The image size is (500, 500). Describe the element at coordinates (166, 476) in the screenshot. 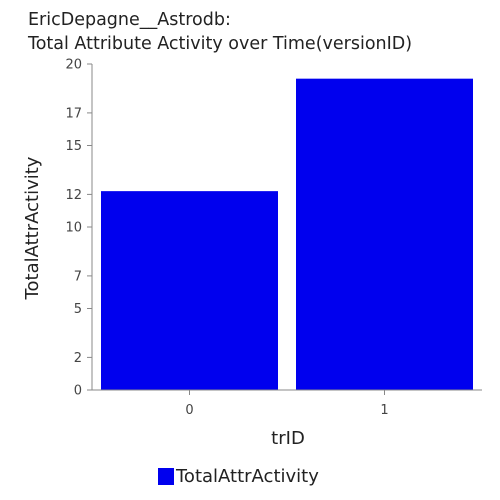

I see `legend-swatch` at that location.